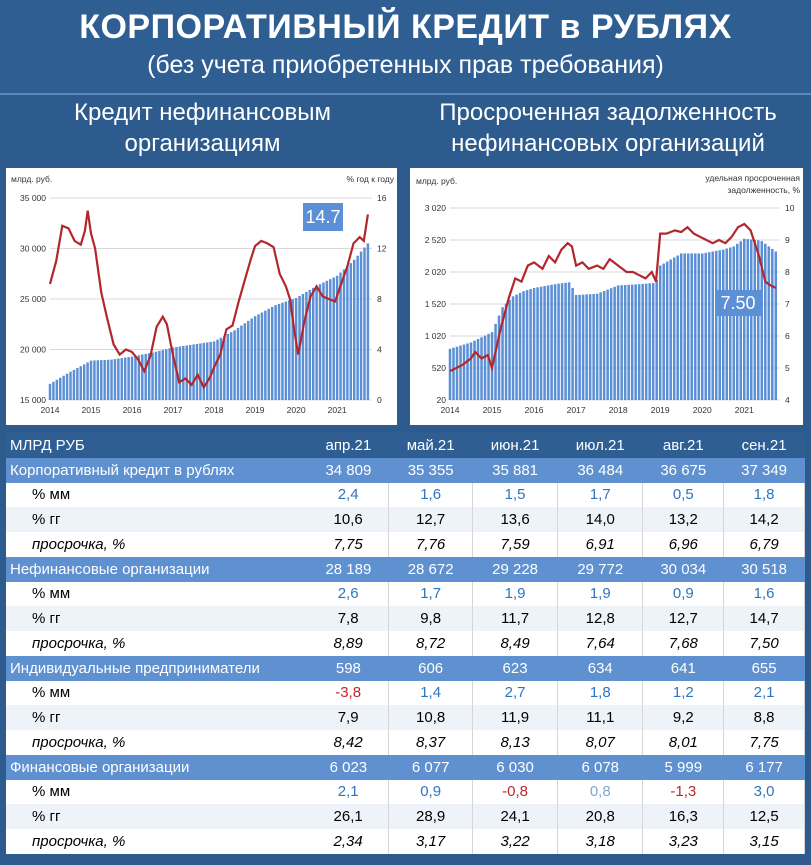 Image resolution: width=811 pixels, height=865 pixels. I want to click on y-left-tick-label: 1 520, so click(436, 304).